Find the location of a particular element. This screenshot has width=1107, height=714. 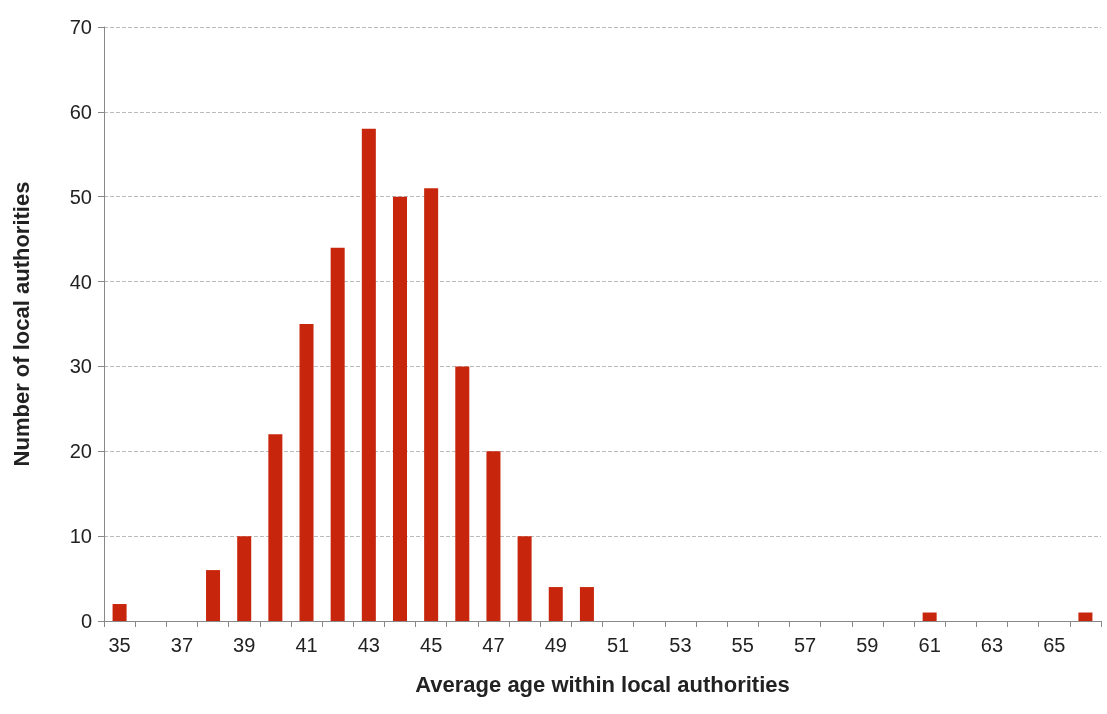

y-tick-label: 0 is located at coordinates (86, 621).